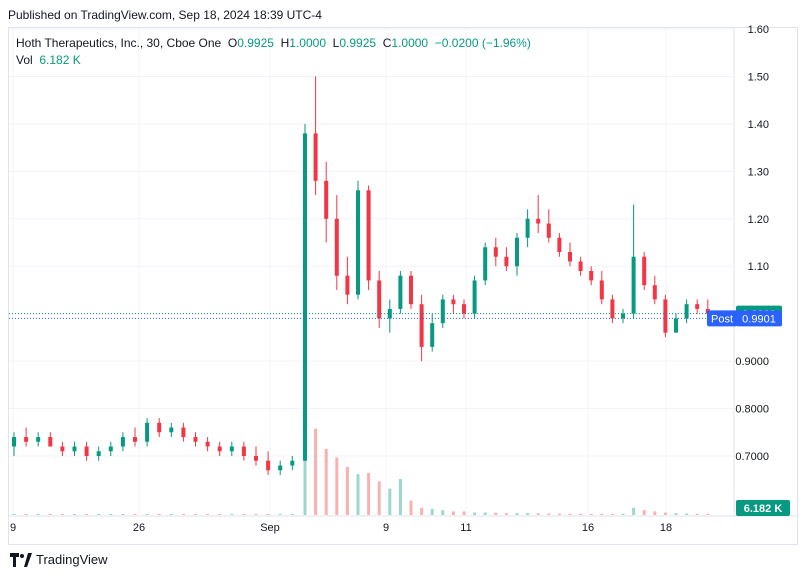 The width and height of the screenshot is (804, 578). What do you see at coordinates (232, 43) in the screenshot?
I see `open-label: O` at bounding box center [232, 43].